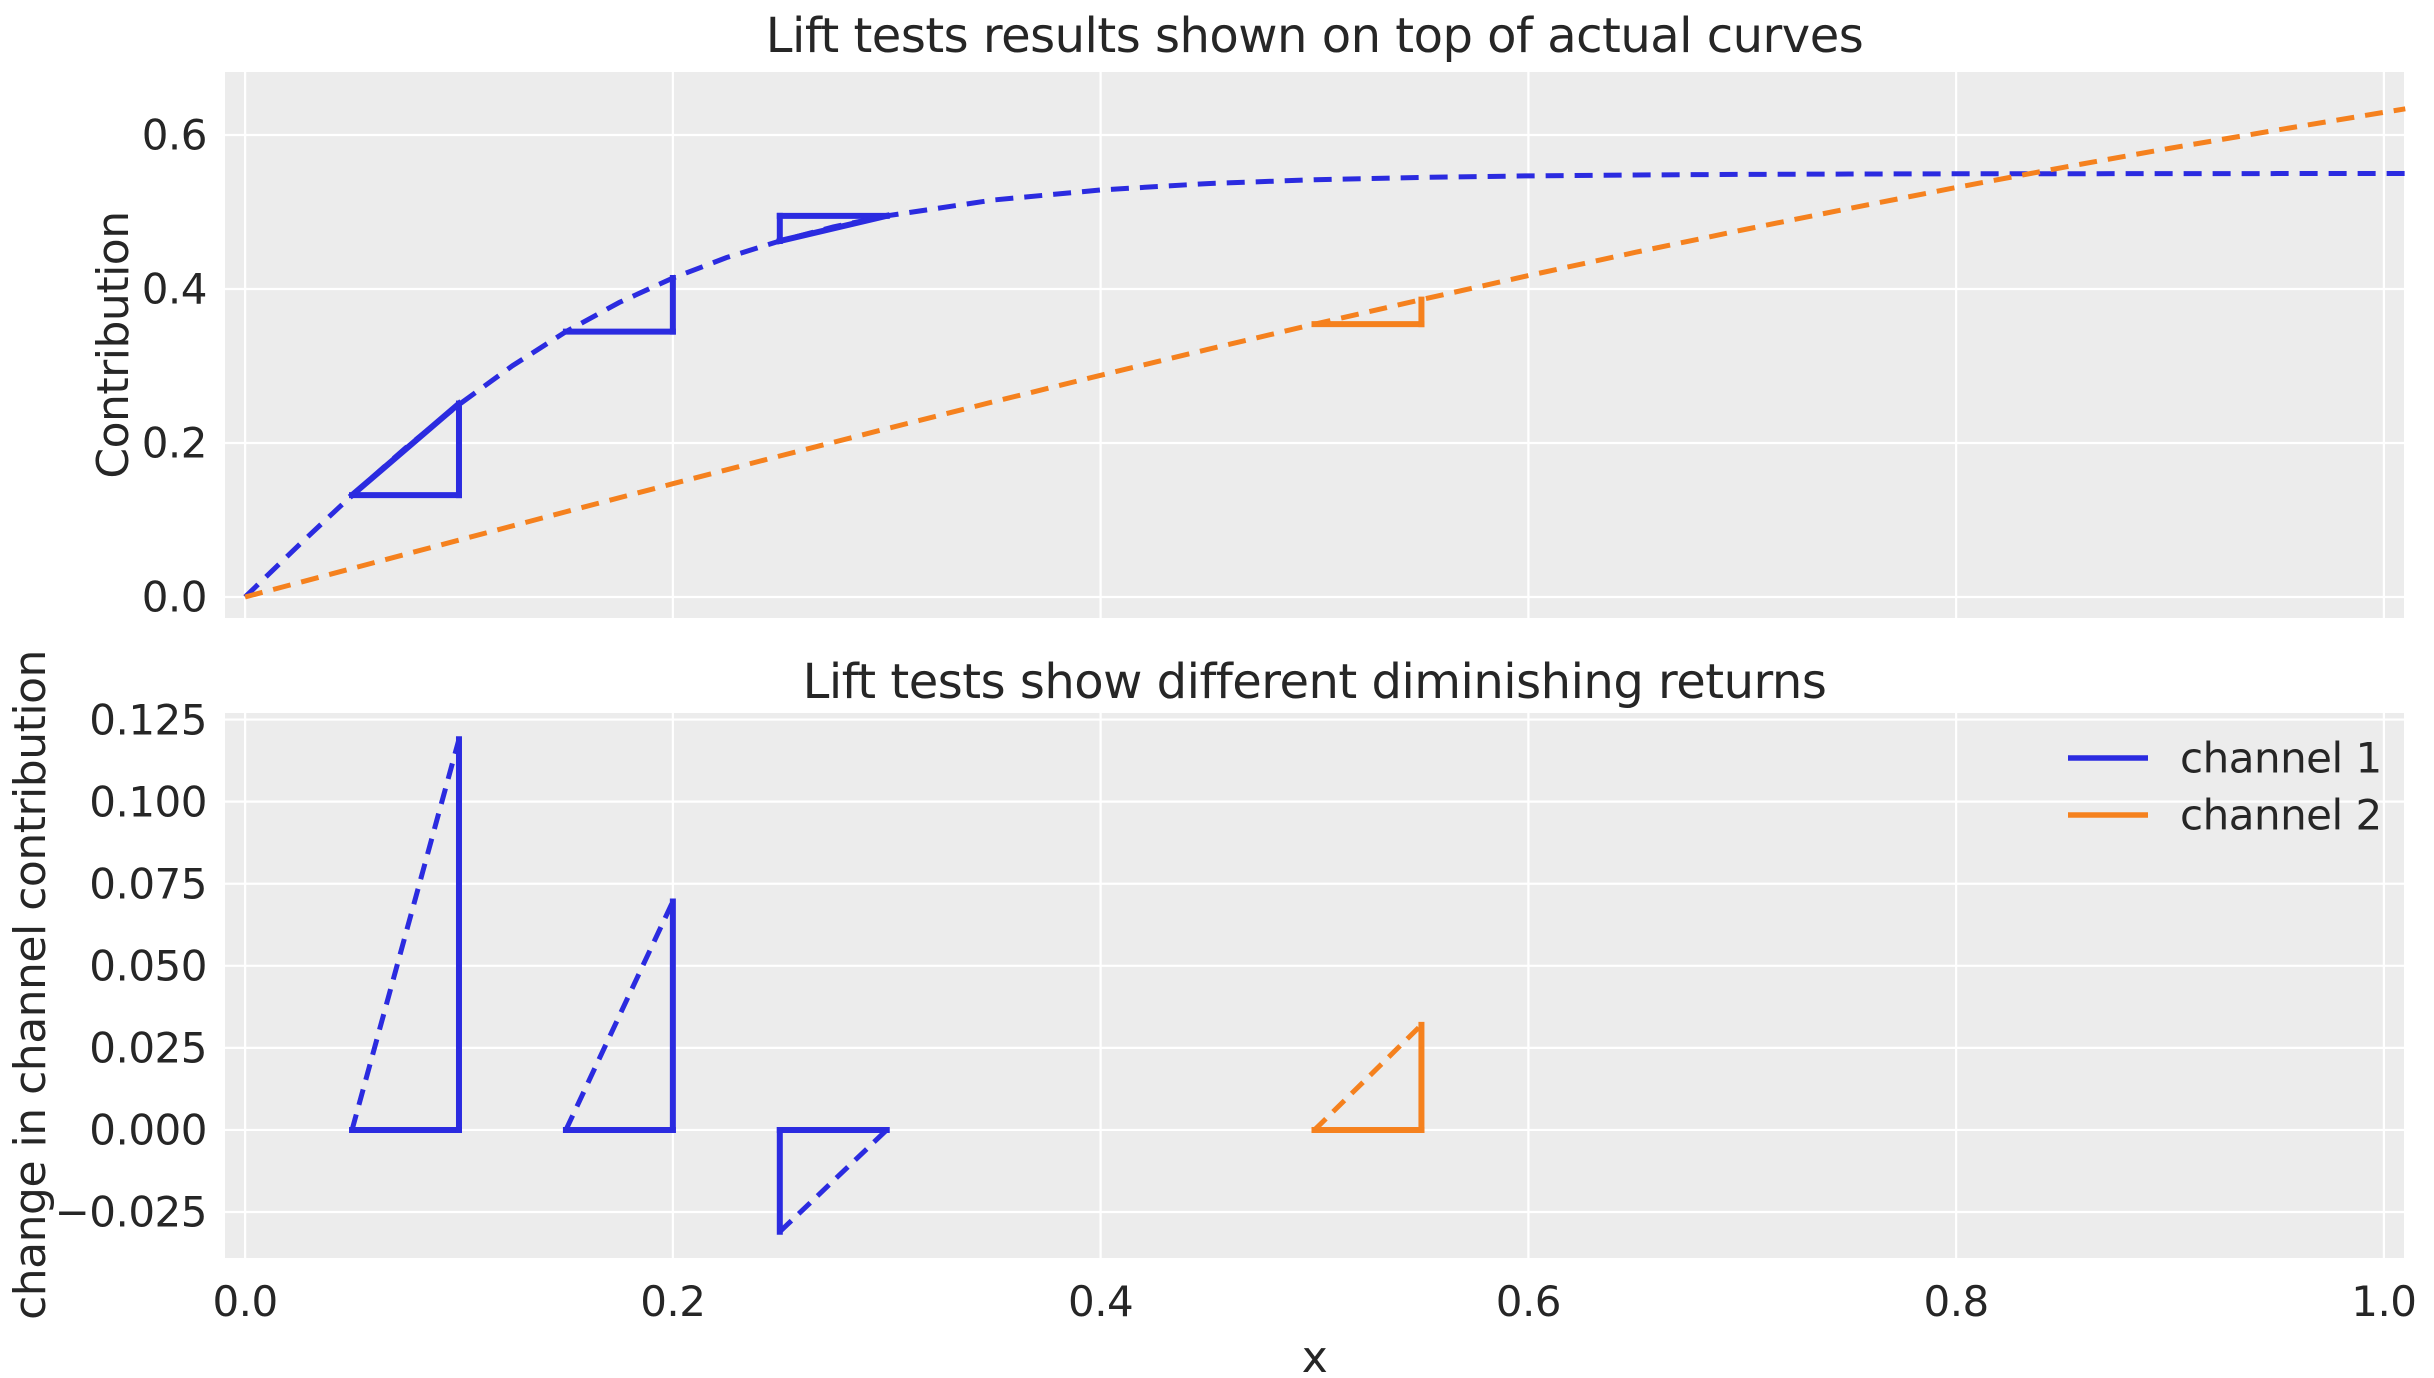 The height and width of the screenshot is (1378, 2434). I want to click on y-tick-label: 0.0, so click(174, 597).